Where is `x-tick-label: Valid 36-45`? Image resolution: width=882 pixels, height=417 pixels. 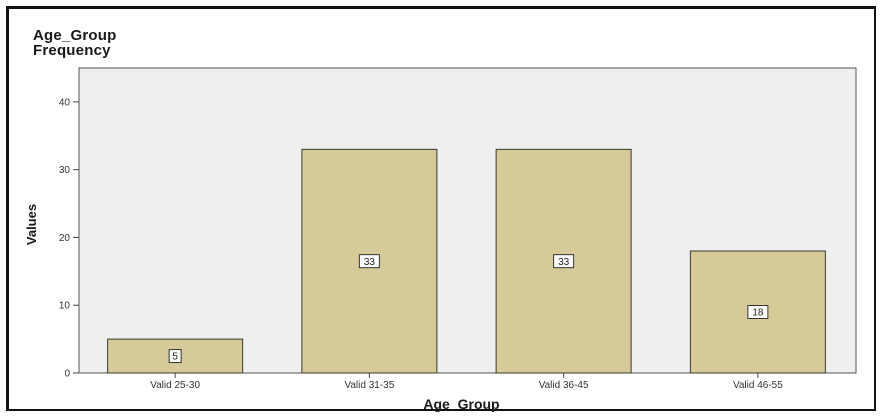
x-tick-label: Valid 36-45 is located at coordinates (564, 385).